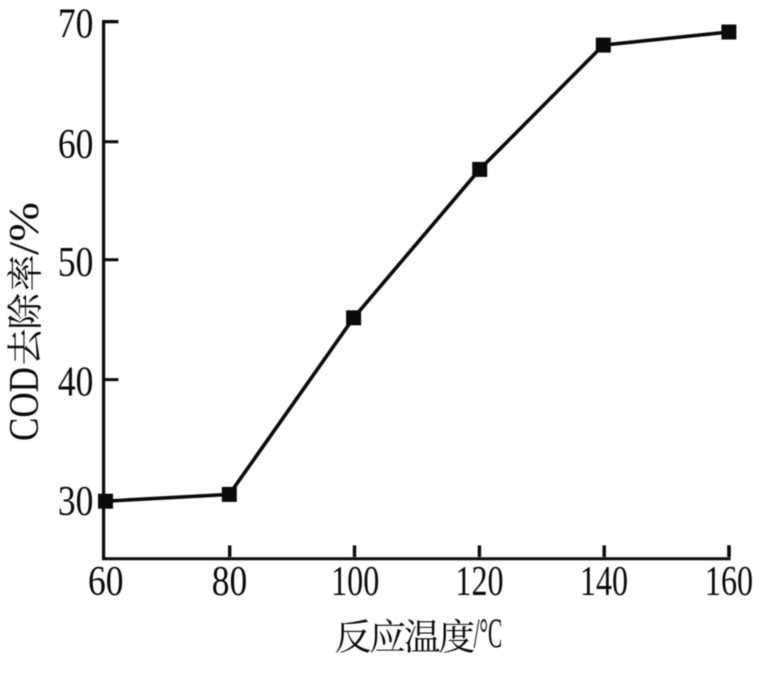 The image size is (766, 674). What do you see at coordinates (76, 502) in the screenshot?
I see `svg-text: 30` at bounding box center [76, 502].